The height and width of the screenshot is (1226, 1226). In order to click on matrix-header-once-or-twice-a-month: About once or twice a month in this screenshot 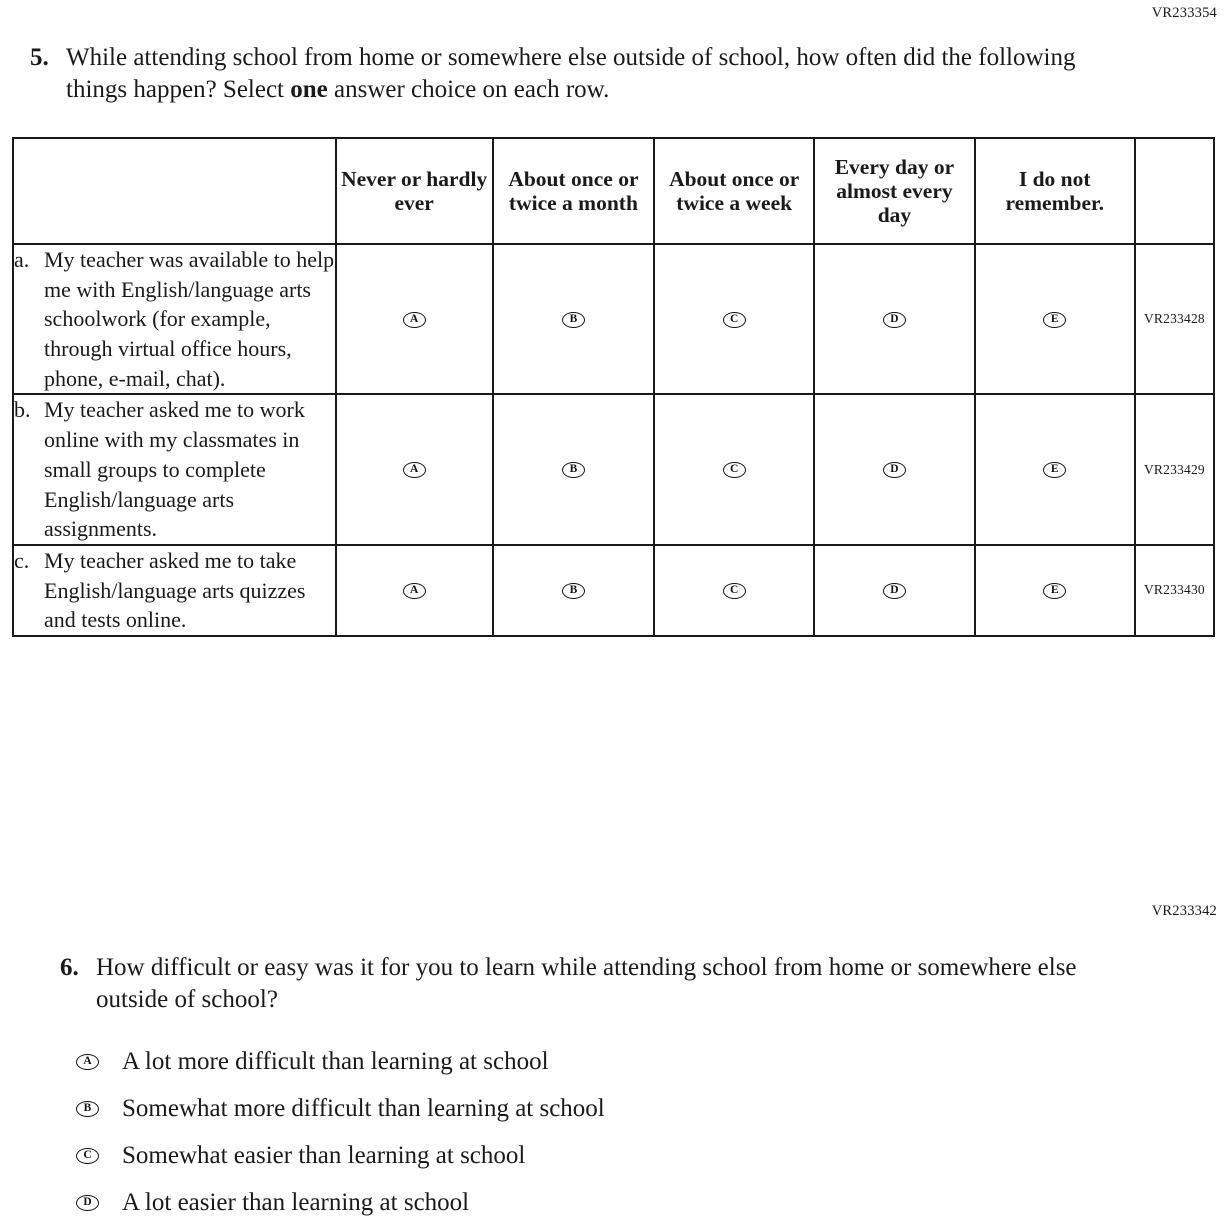, I will do `click(573, 191)`.